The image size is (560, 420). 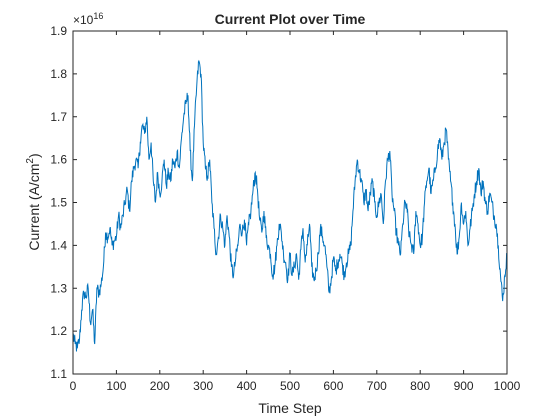 I want to click on x-tick-label: 700, so click(x=377, y=386).